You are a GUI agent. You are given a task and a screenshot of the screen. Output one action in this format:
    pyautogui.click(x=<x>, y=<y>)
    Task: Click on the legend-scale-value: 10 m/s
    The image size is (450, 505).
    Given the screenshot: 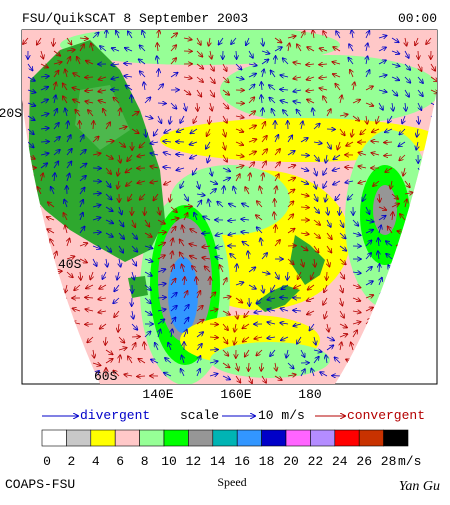 What is the action you would take?
    pyautogui.click(x=281, y=415)
    